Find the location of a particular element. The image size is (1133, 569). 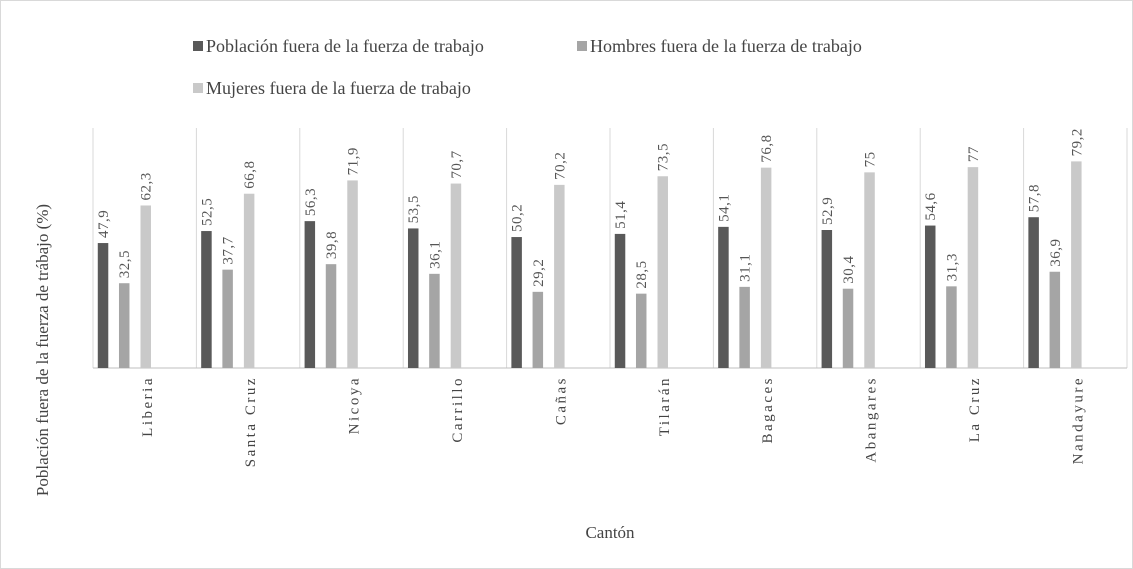

data-label: 57,8 is located at coordinates (1035, 198).